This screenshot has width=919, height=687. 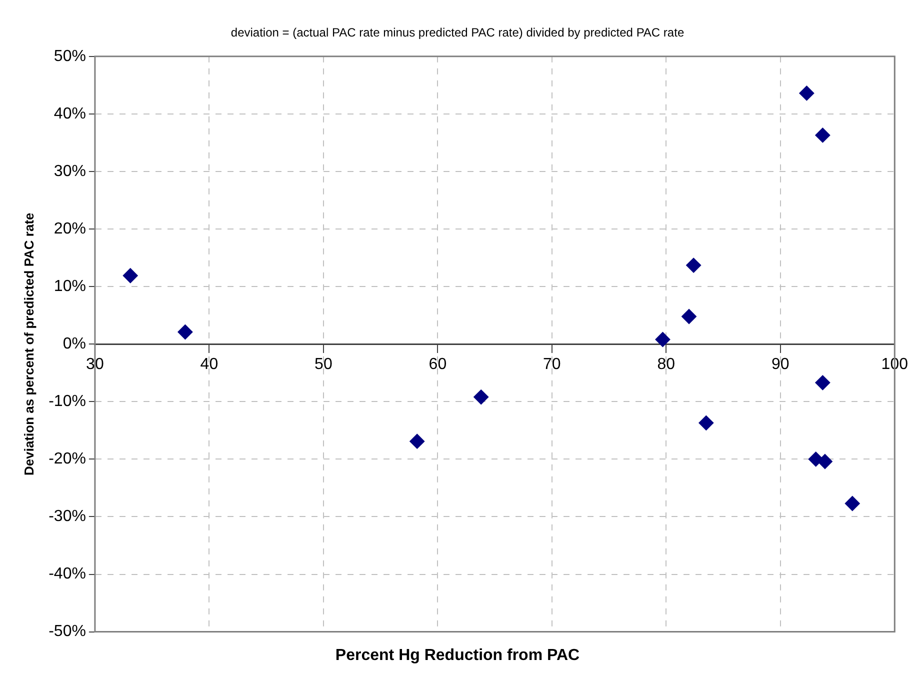 What do you see at coordinates (894, 365) in the screenshot?
I see `x-tick-label: 100` at bounding box center [894, 365].